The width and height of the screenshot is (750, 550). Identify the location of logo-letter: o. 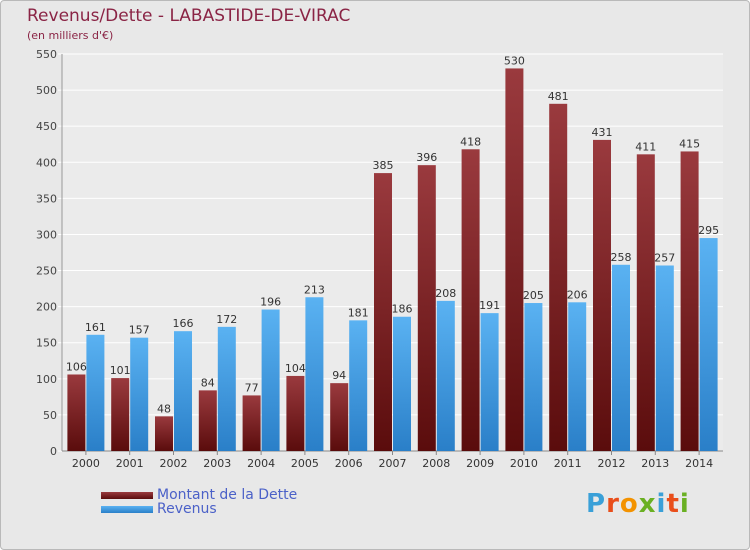
(629, 504).